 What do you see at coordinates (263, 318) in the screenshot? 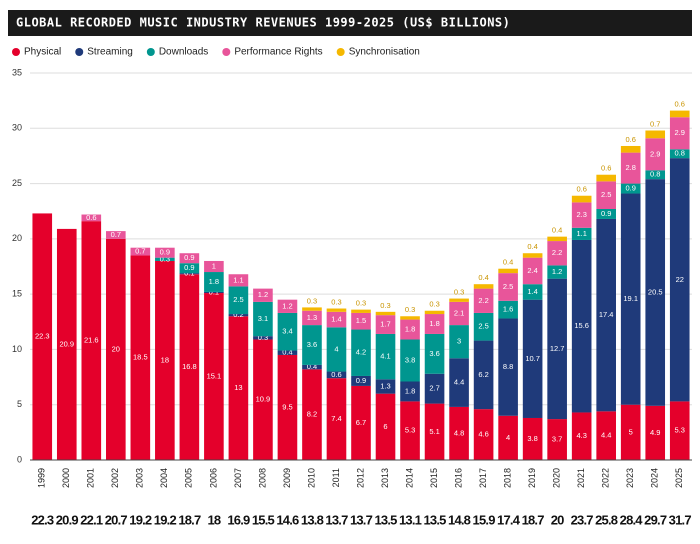
I see `data-label: 3.1` at bounding box center [263, 318].